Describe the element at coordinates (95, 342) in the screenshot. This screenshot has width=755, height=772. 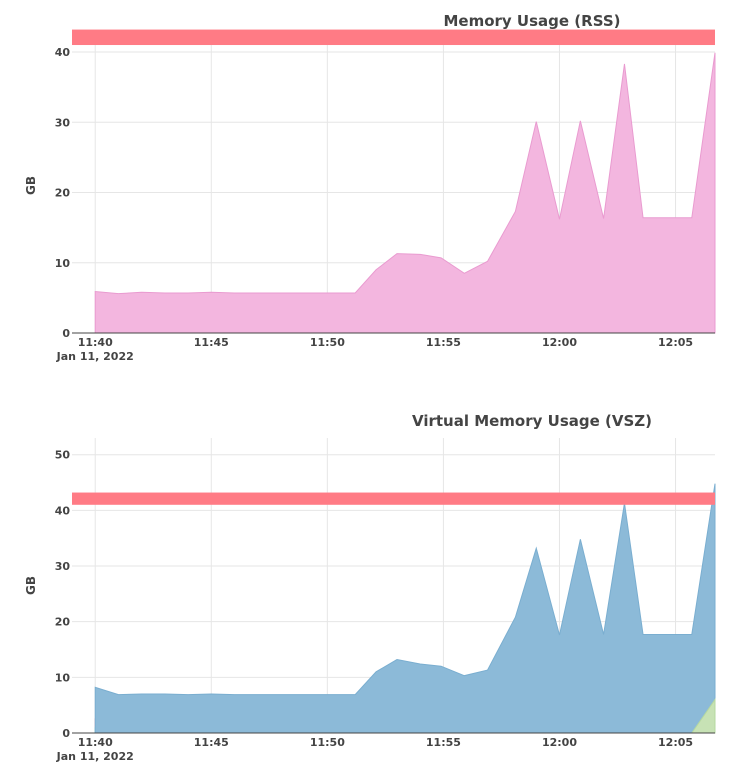
I see `rss-x-tick-label: 11:40` at that location.